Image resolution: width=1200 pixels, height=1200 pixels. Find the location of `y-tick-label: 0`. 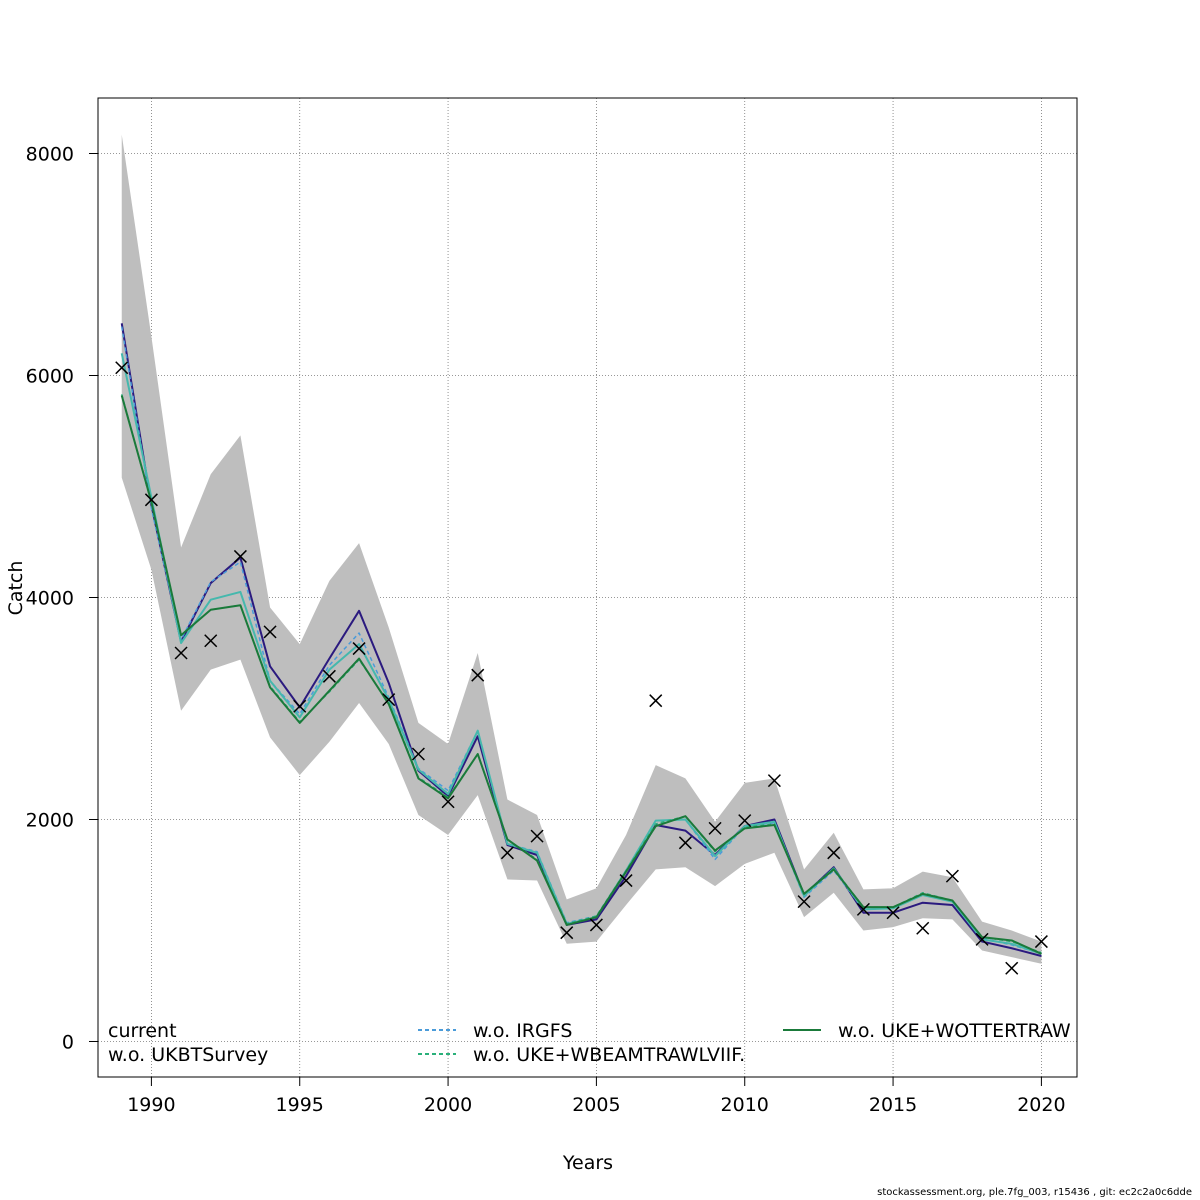

y-tick-label: 0 is located at coordinates (68, 1042).